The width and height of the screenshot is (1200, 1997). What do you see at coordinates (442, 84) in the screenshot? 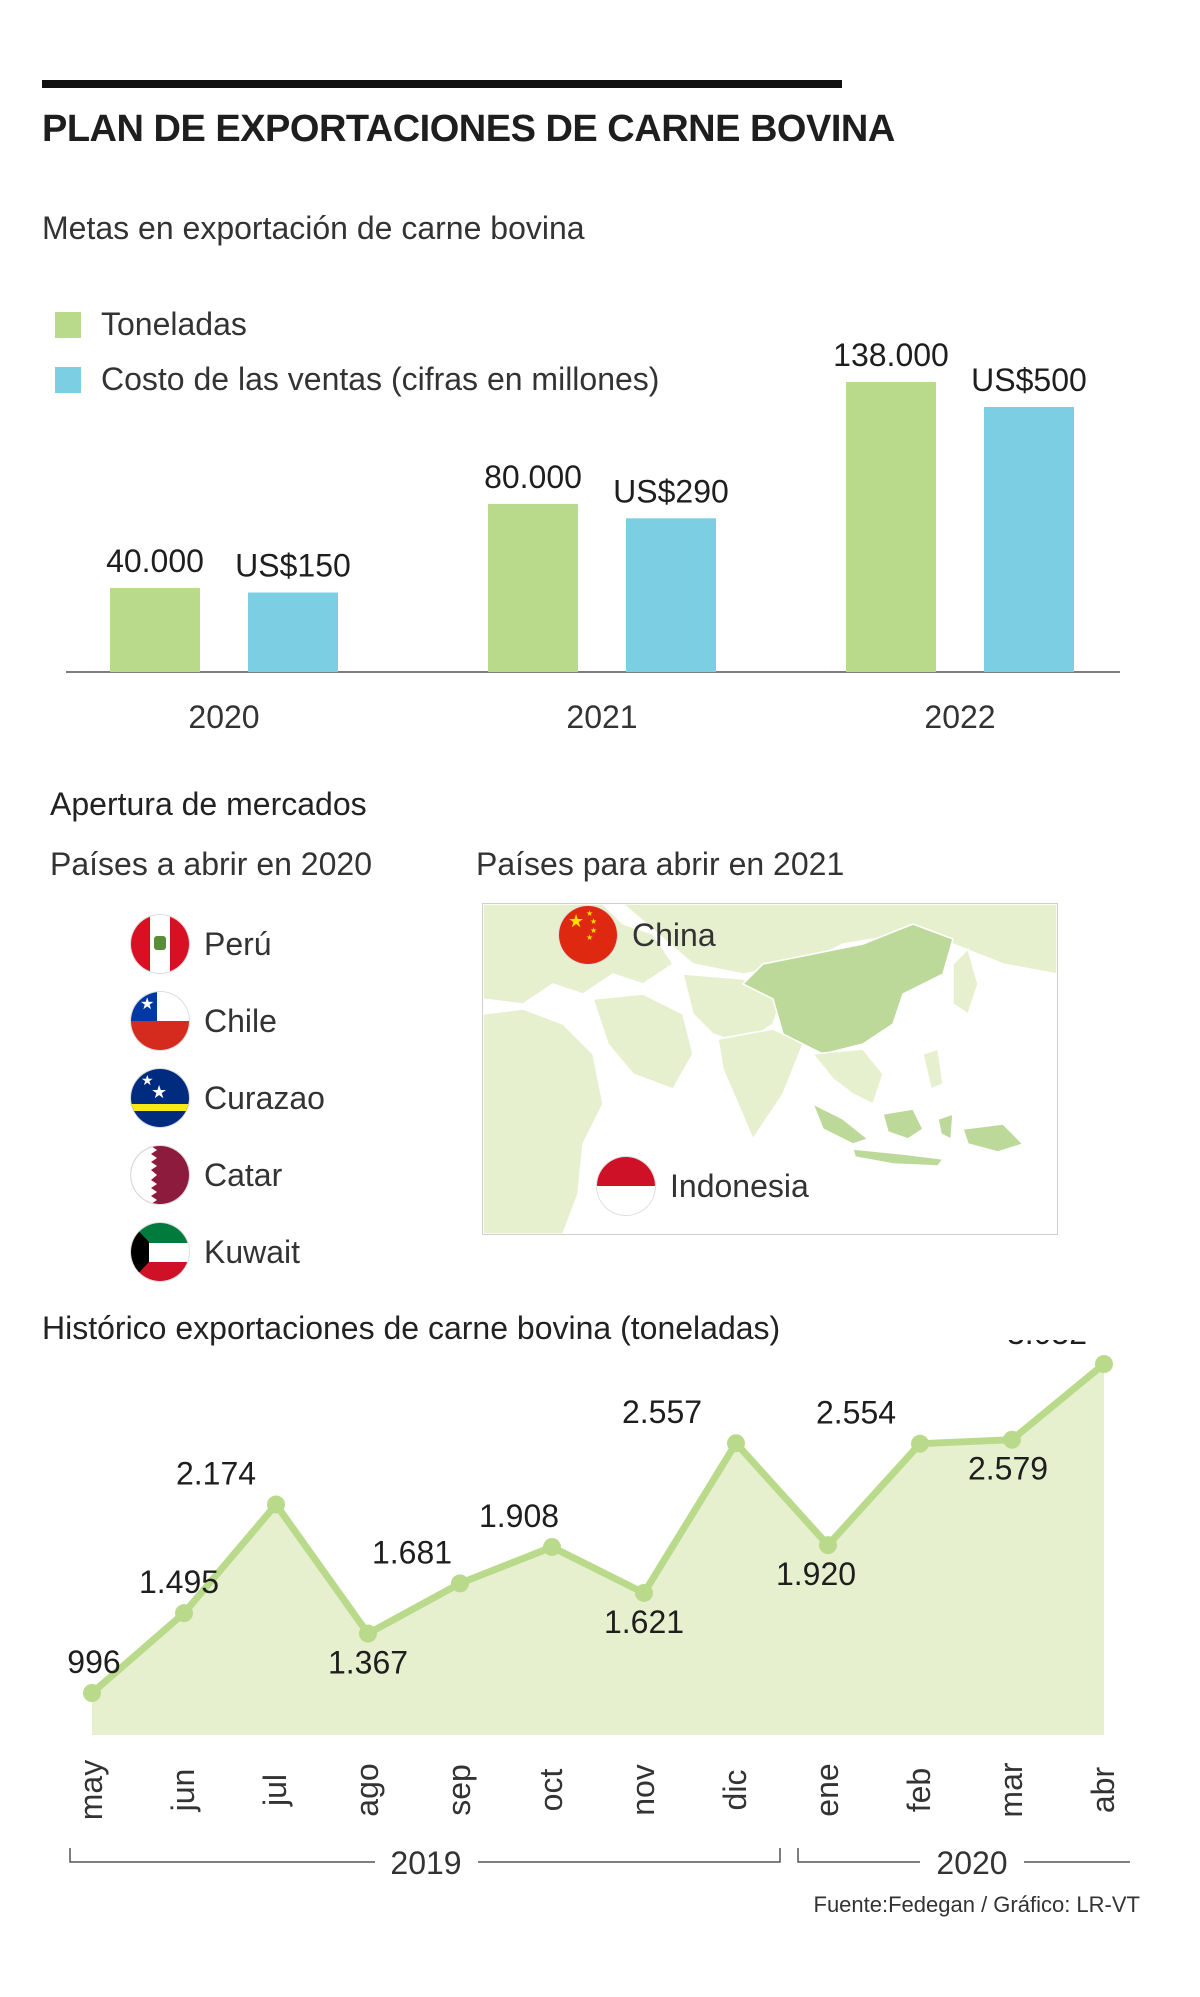
I see `top-rule` at bounding box center [442, 84].